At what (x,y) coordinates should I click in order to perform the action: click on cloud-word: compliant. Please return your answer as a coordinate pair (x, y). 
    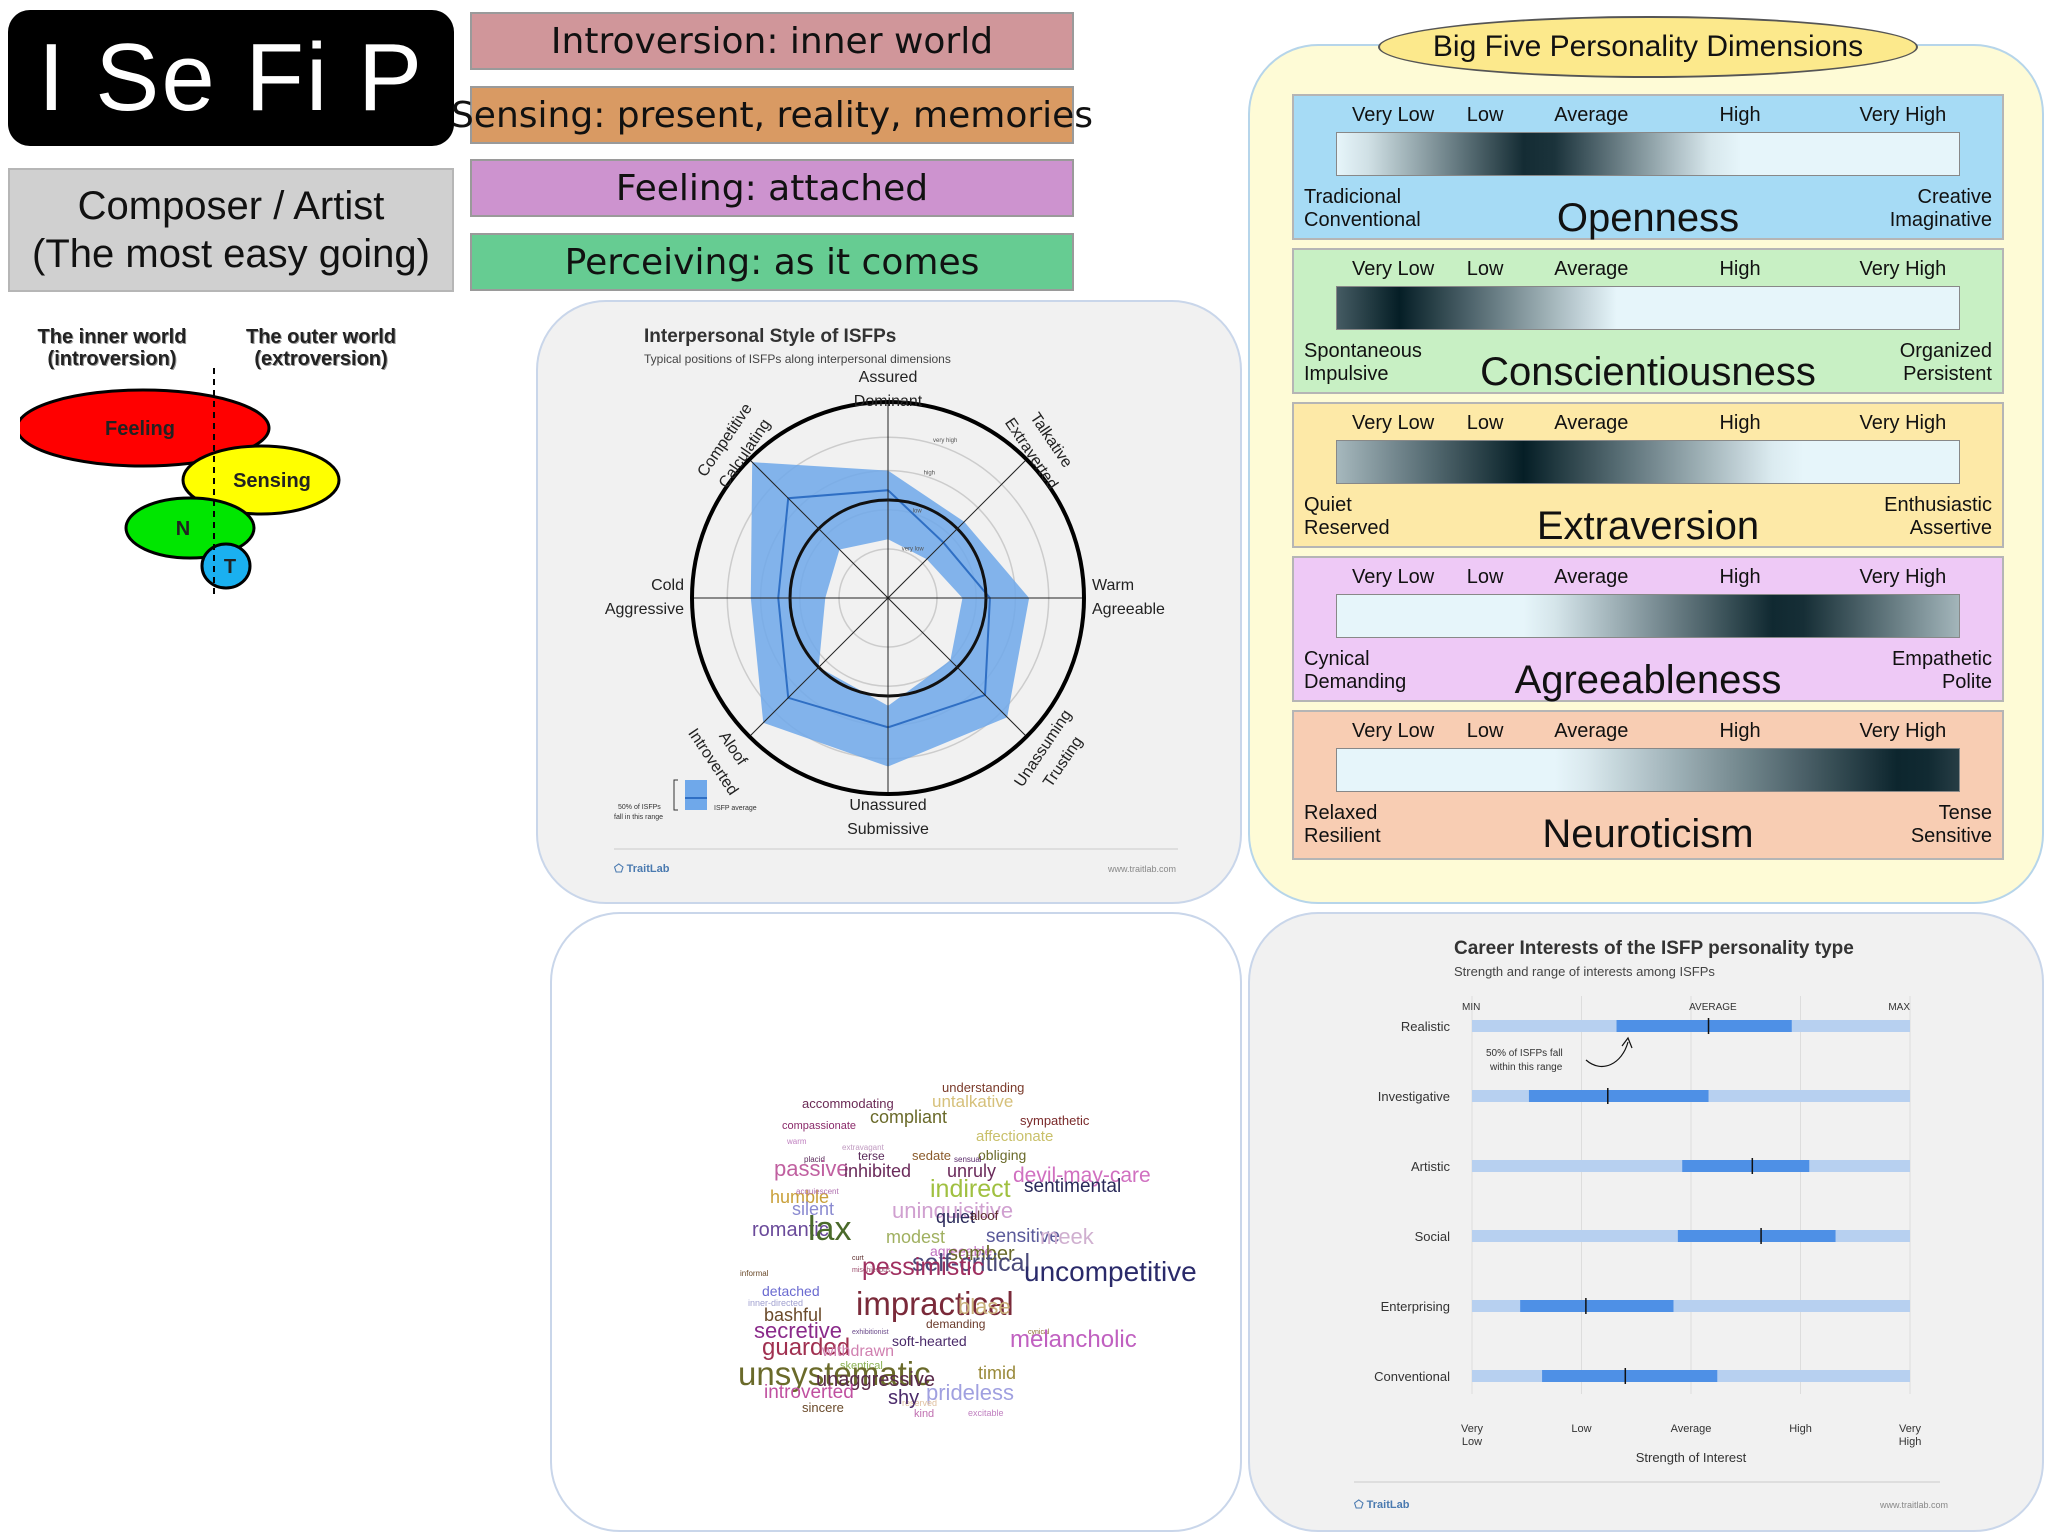
    Looking at the image, I should click on (909, 1117).